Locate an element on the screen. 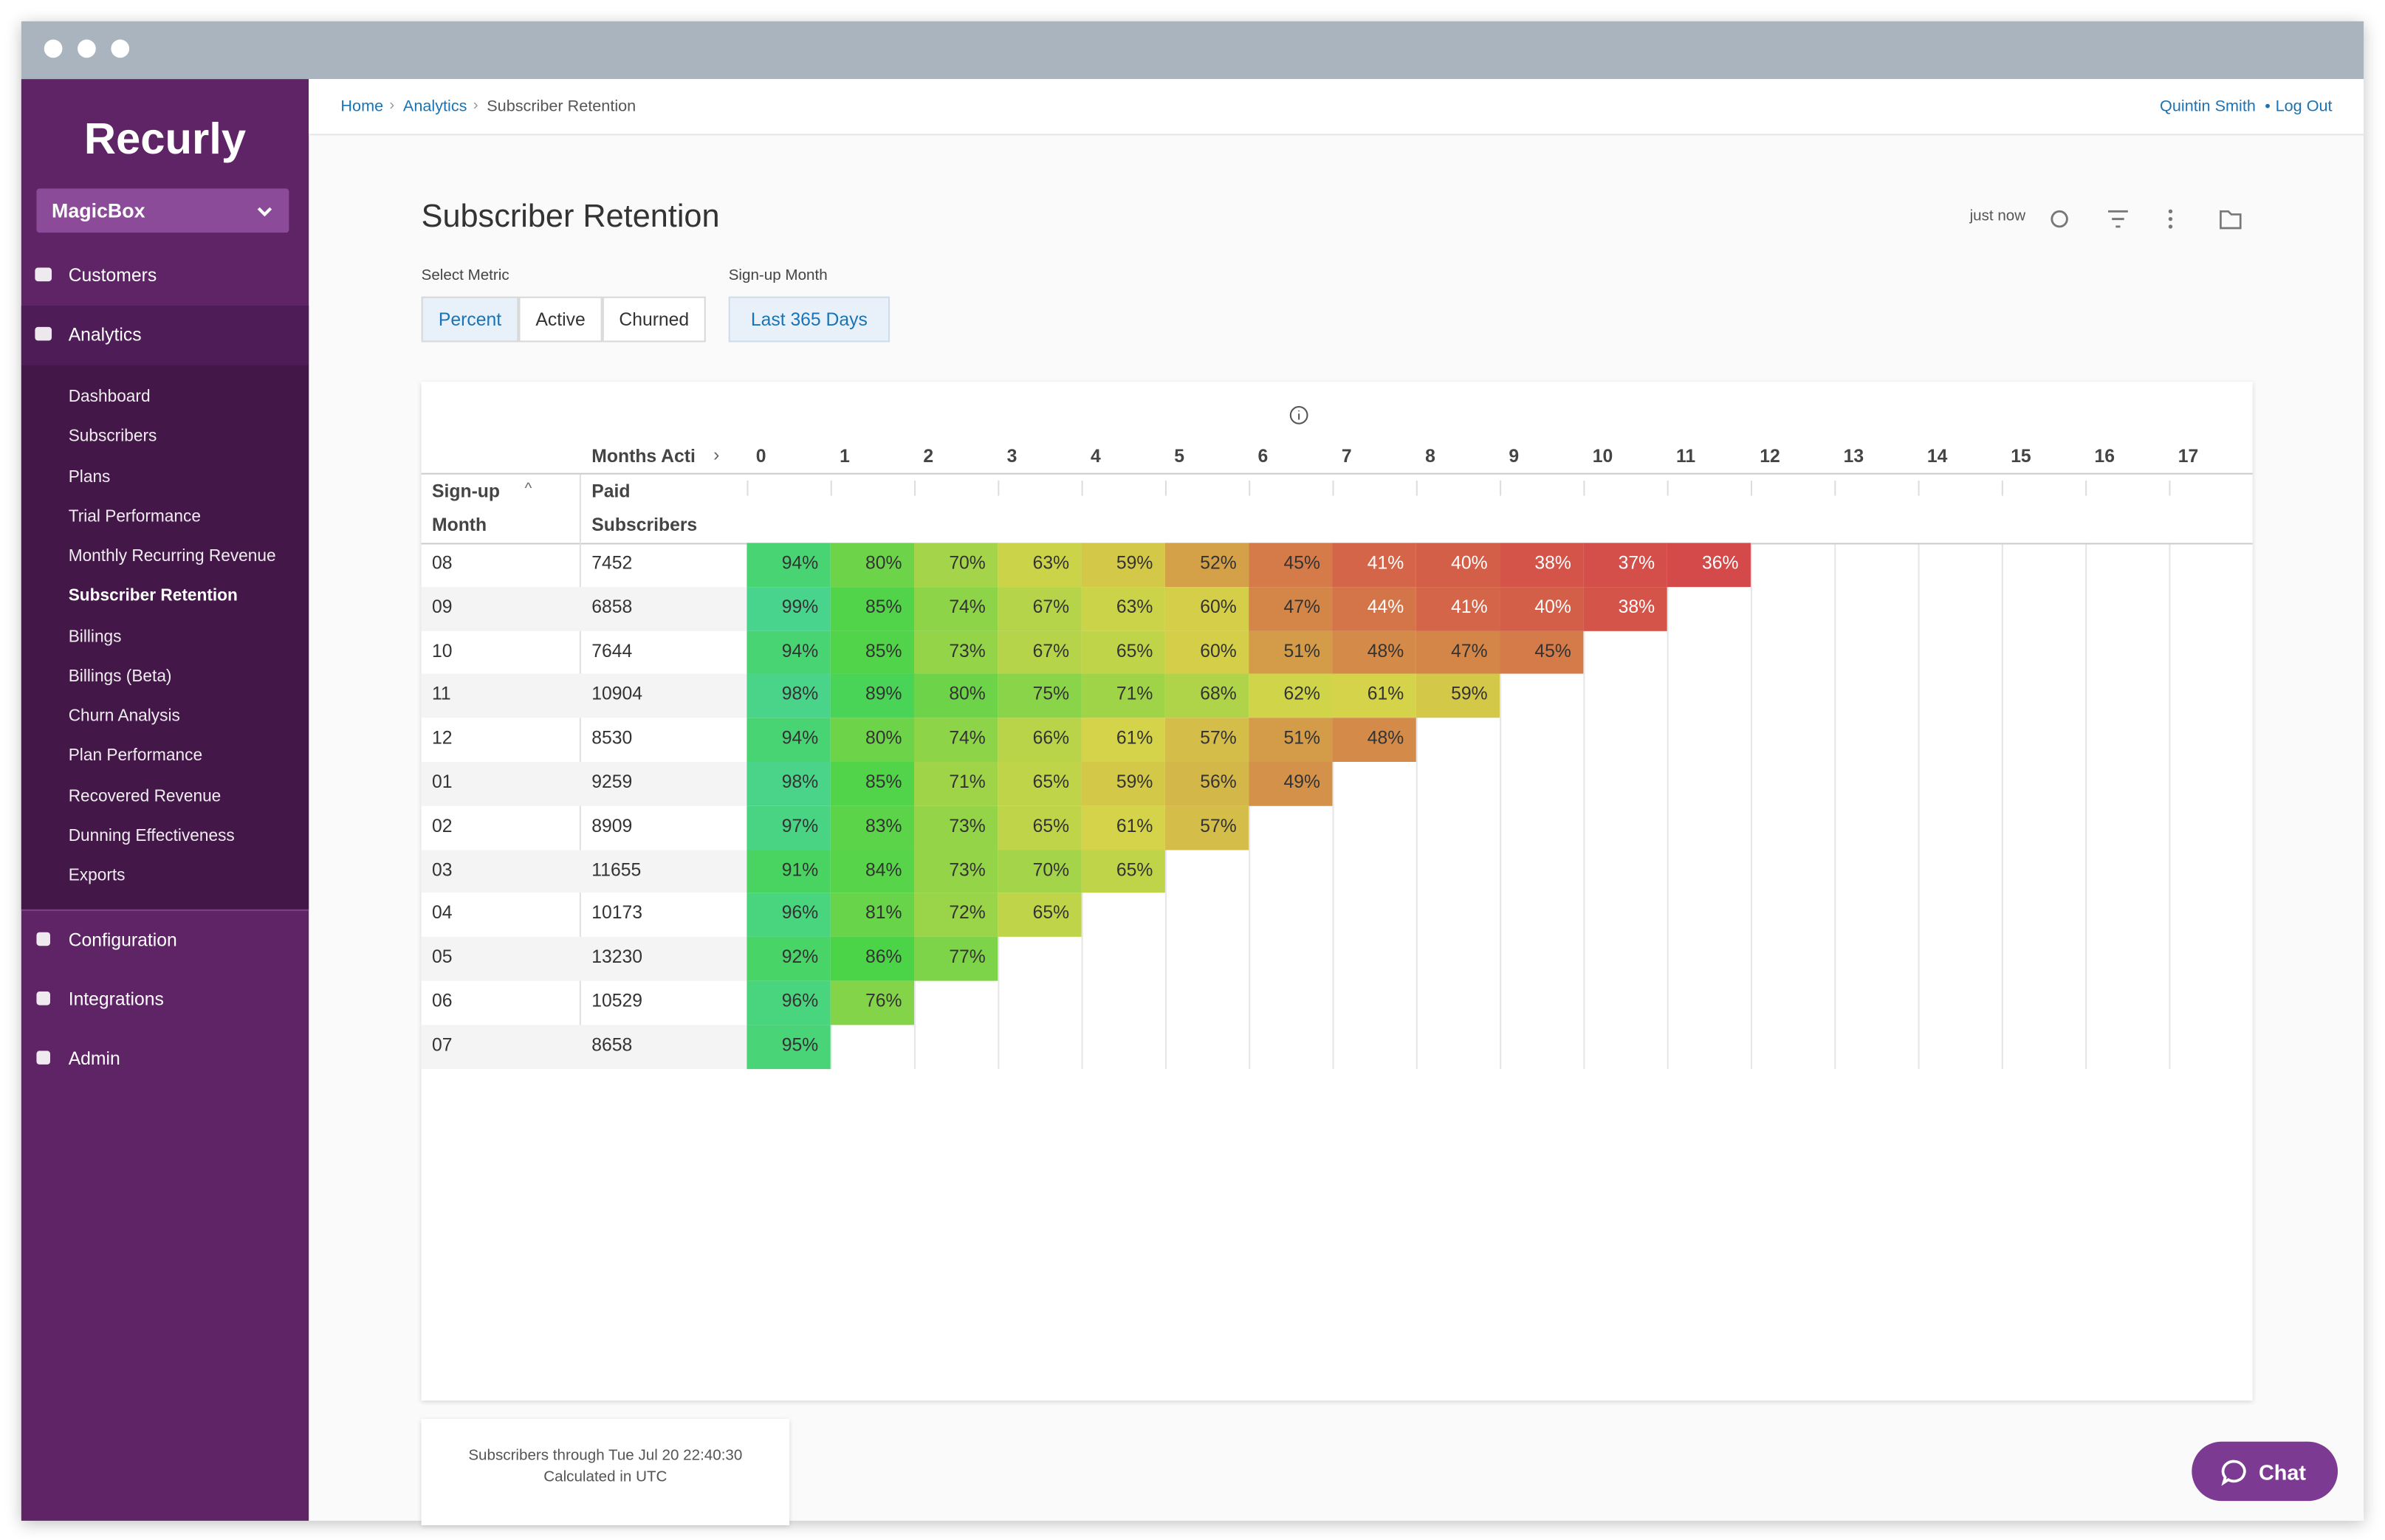  retention-value: 73% is located at coordinates (967, 650).